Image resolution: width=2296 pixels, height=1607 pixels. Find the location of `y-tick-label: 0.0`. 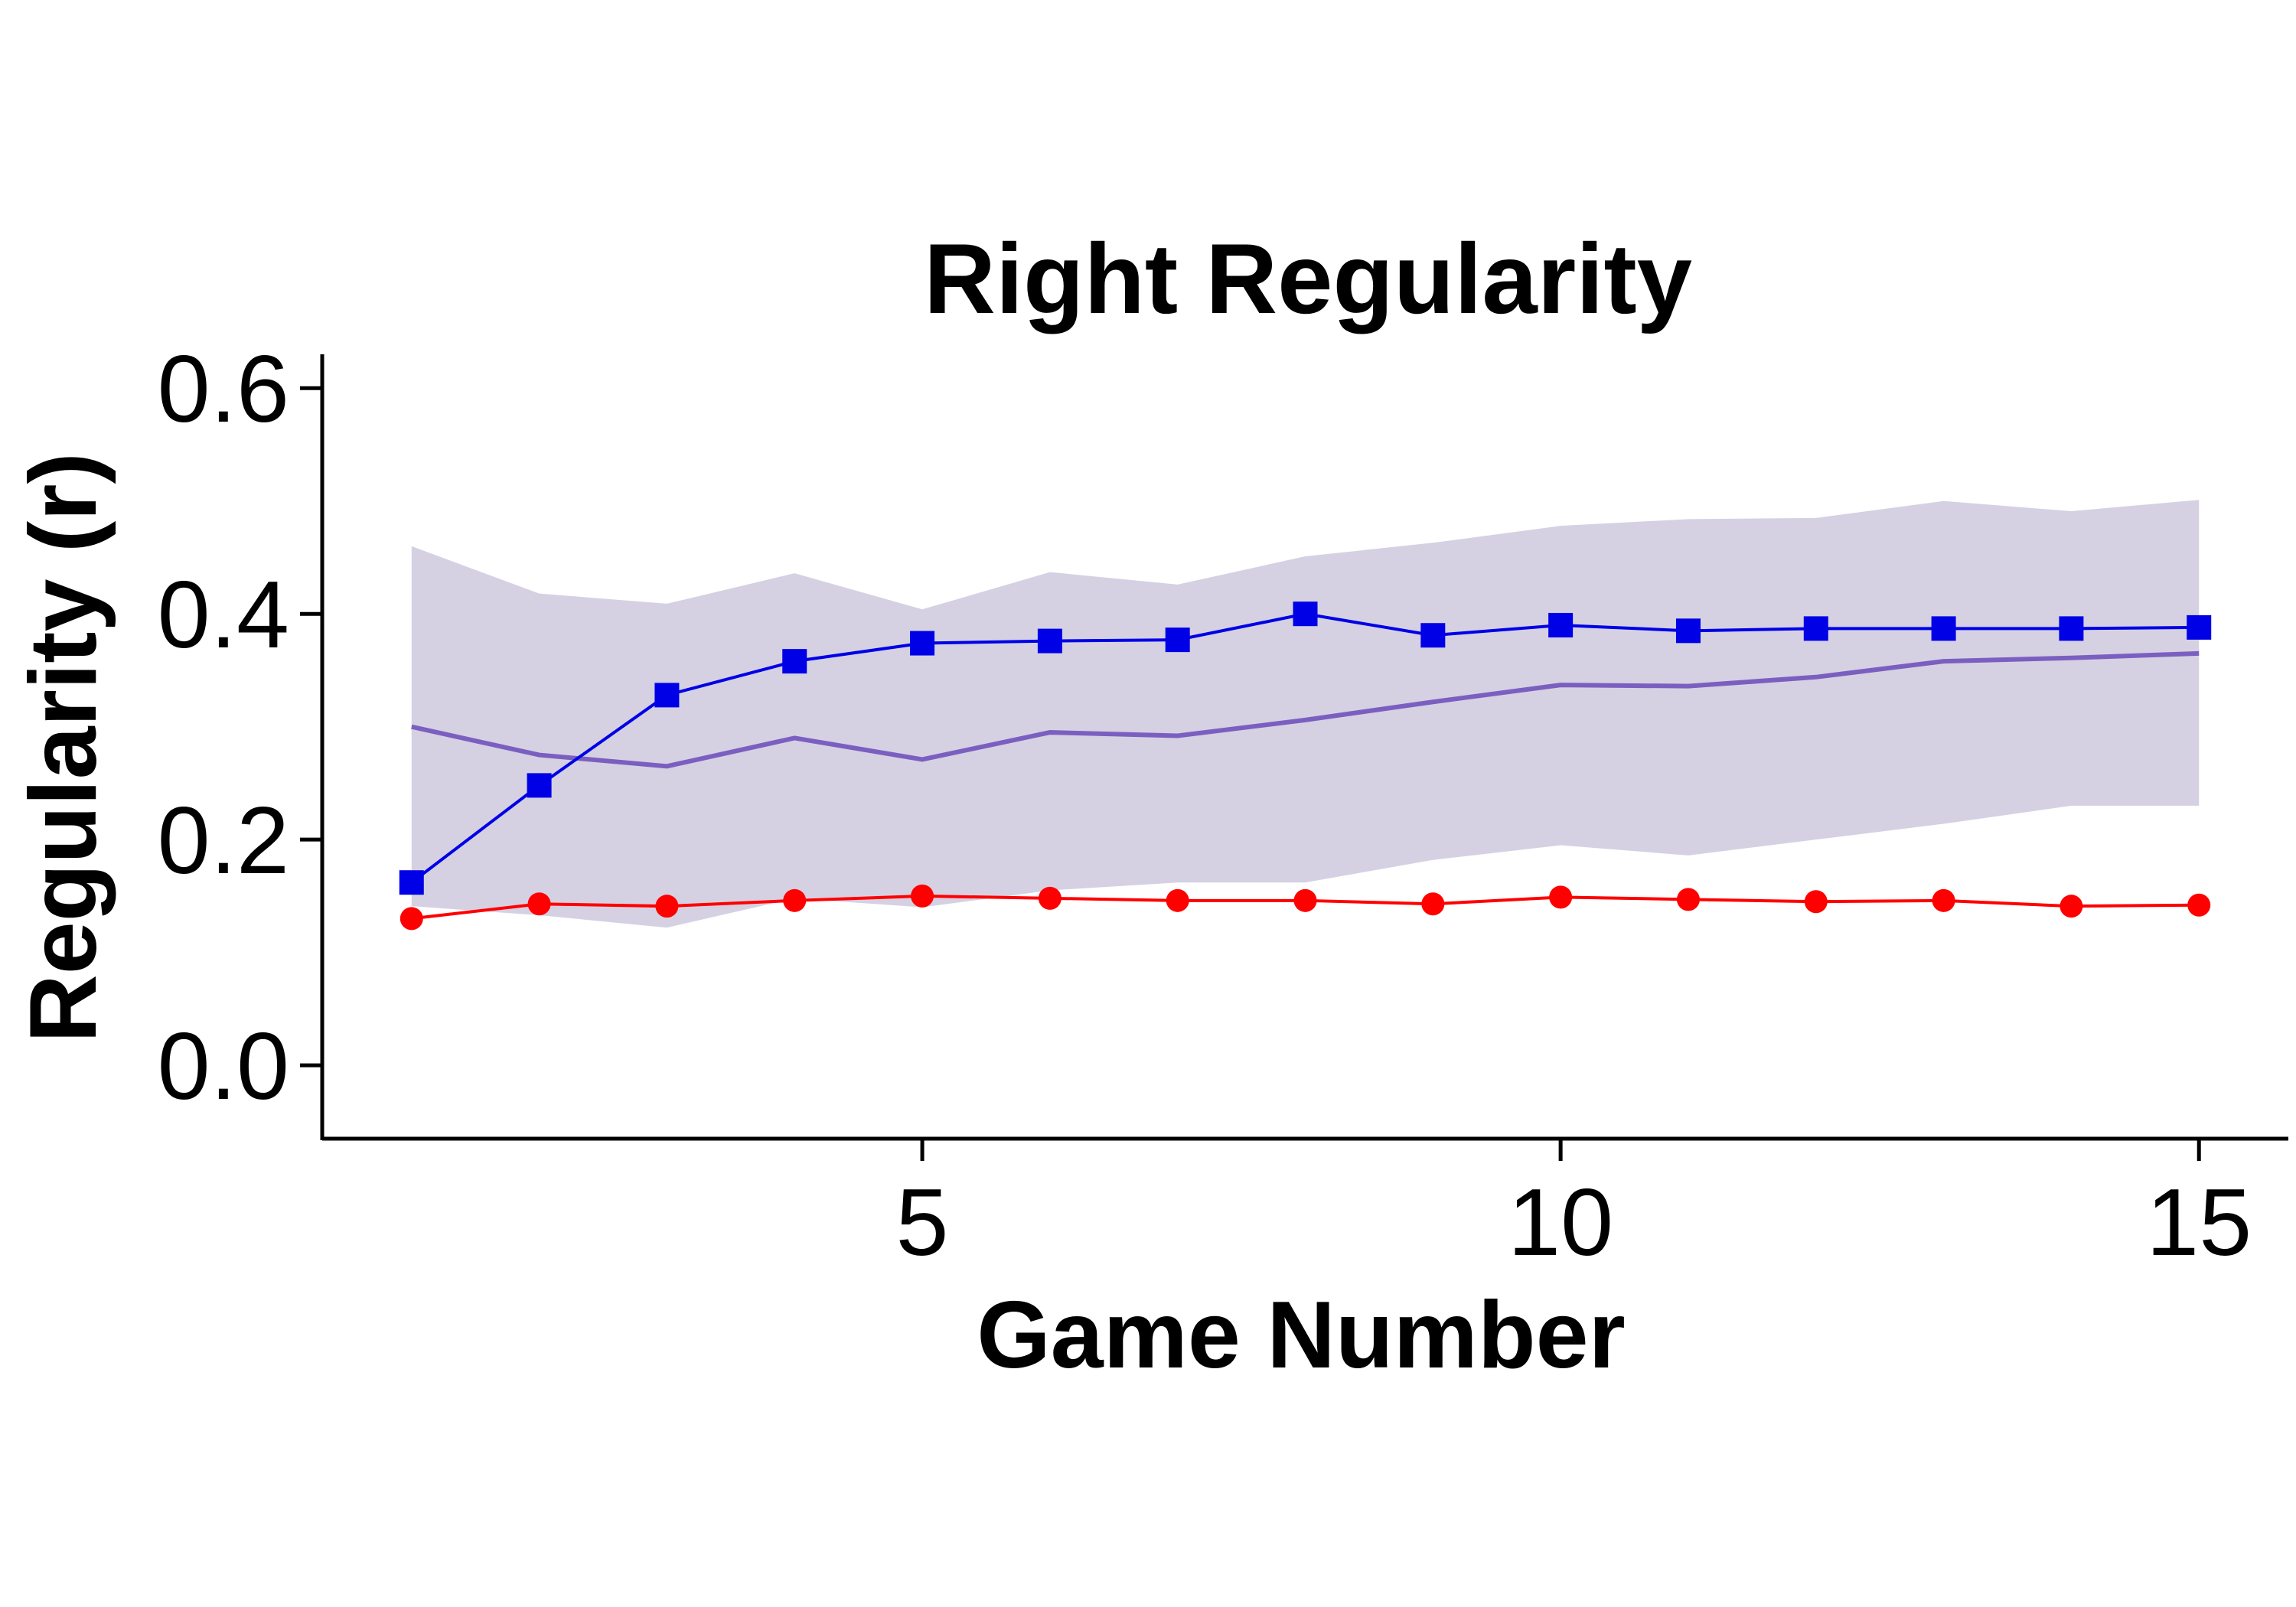

y-tick-label: 0.0 is located at coordinates (223, 1067).